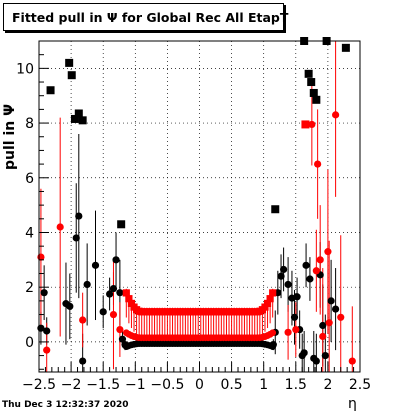 The height and width of the screenshot is (414, 400). I want to click on y-tick-label: 8, so click(29, 124).